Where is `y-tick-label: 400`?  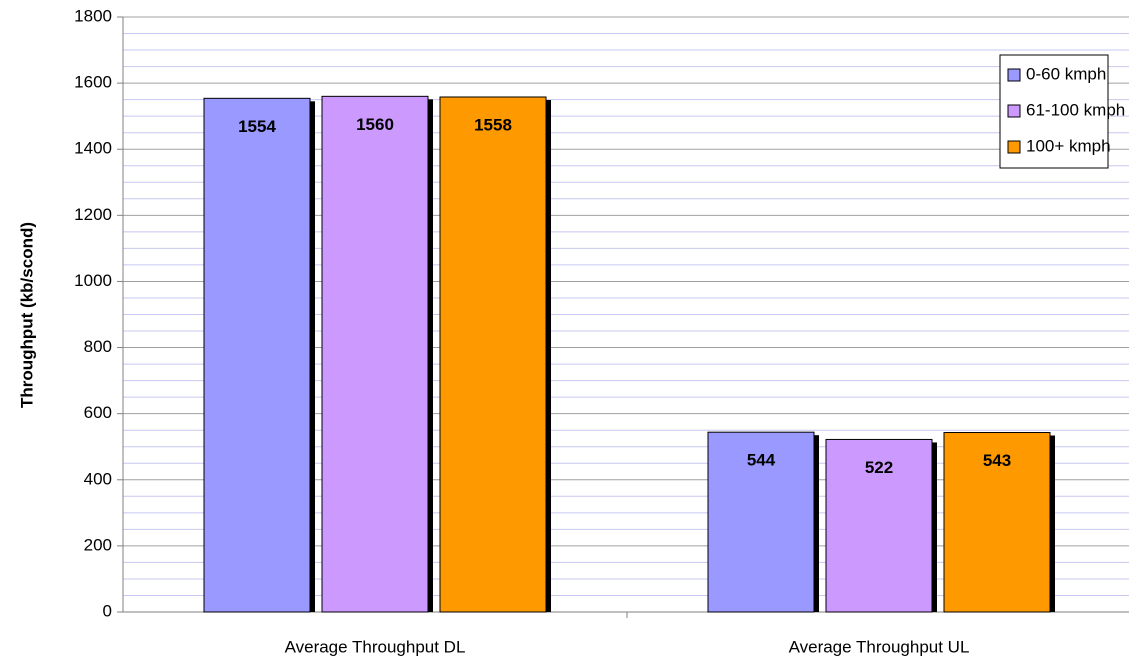 y-tick-label: 400 is located at coordinates (98, 478).